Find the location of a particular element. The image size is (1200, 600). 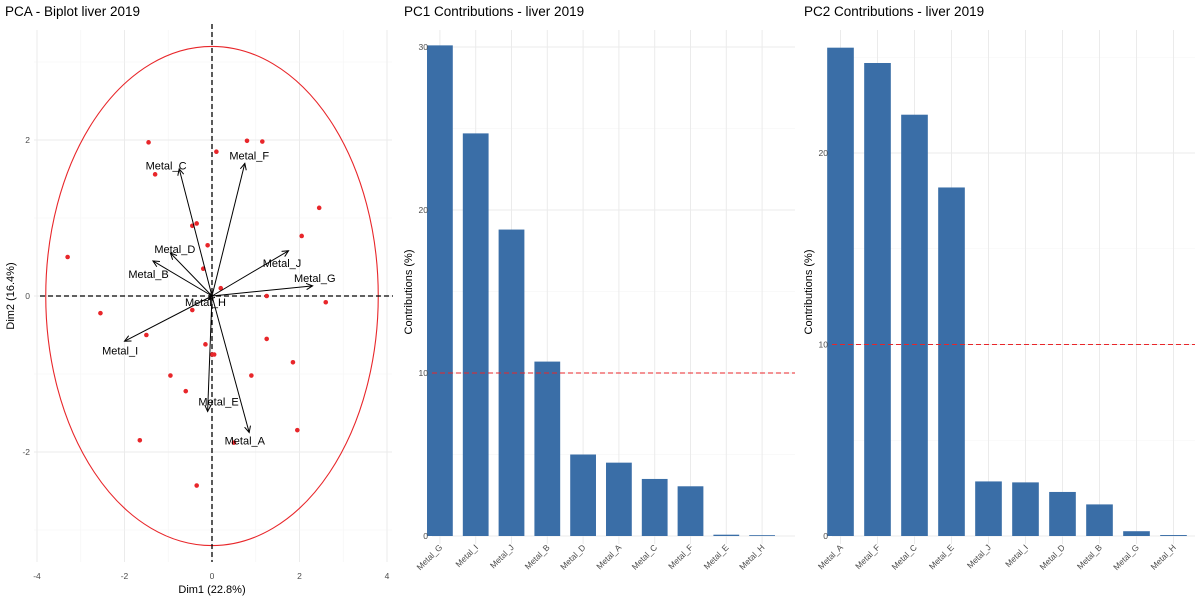

pc2-x-tick-label: Metal_H is located at coordinates (1162, 556).